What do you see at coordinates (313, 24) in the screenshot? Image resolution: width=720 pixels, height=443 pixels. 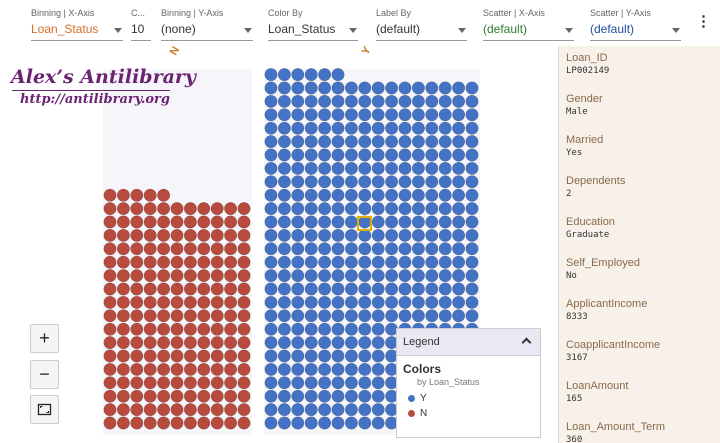 I see `color-by-control: Color By Loan_Status` at bounding box center [313, 24].